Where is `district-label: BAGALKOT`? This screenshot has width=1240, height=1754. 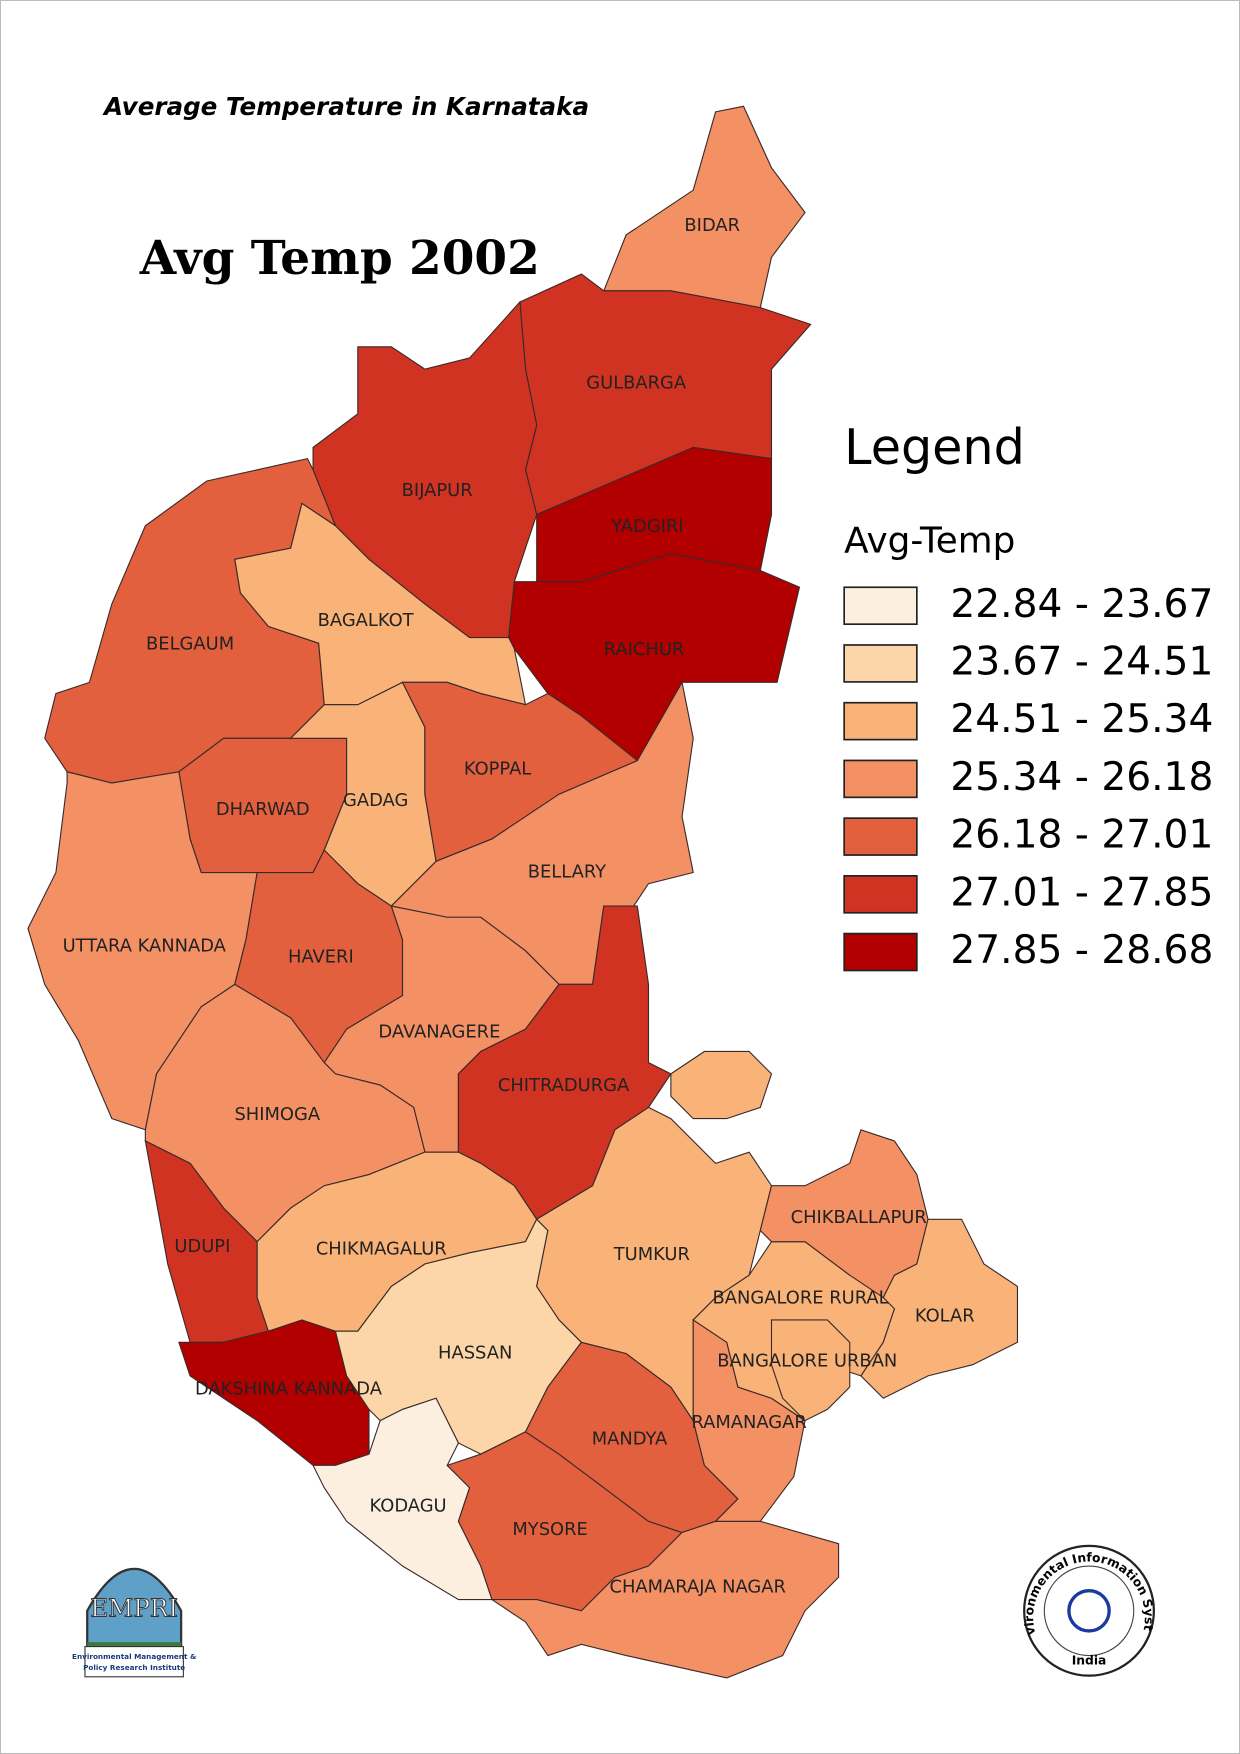 district-label: BAGALKOT is located at coordinates (366, 620).